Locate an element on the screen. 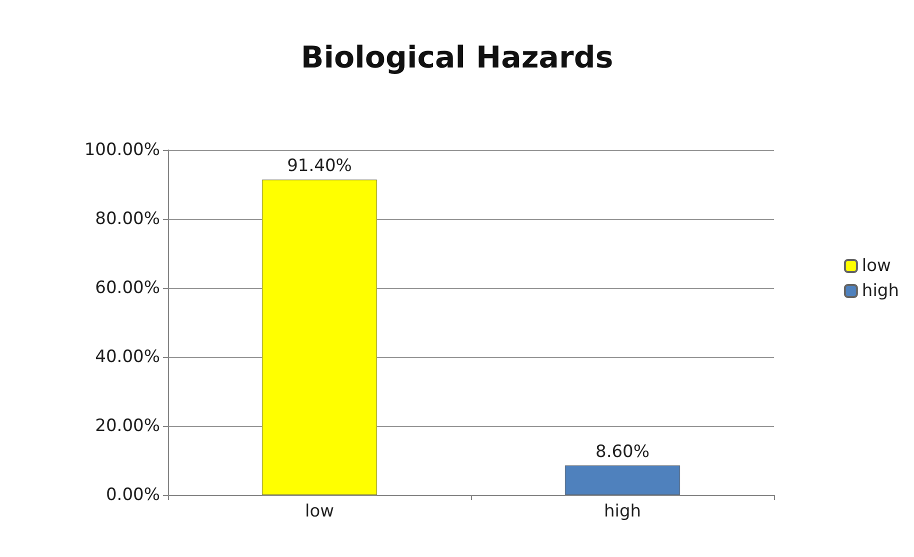  y-tick-label: 100.00% is located at coordinates (122, 150).